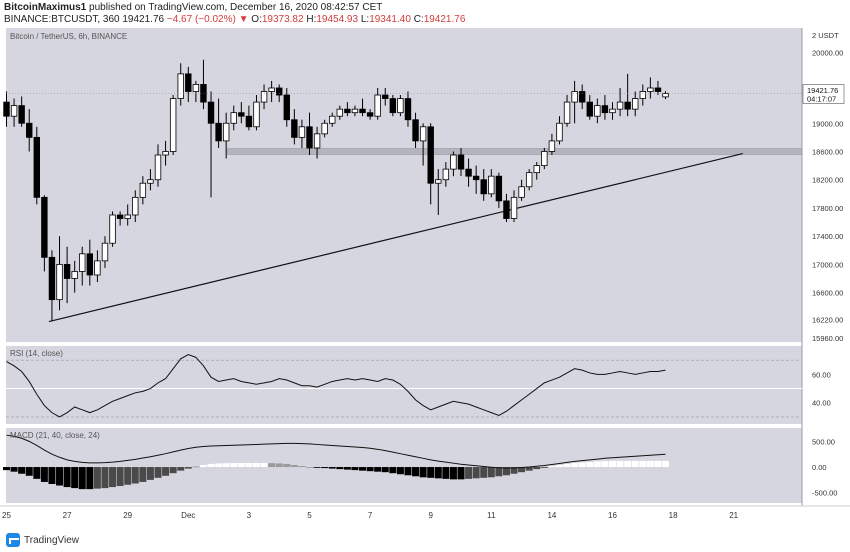 This screenshot has height=552, width=850. I want to click on macd-histogram-bar, so click(582, 465).